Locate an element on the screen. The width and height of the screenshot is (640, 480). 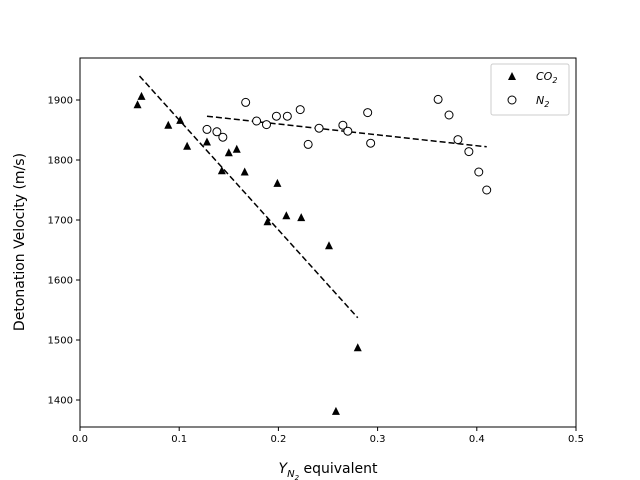
y-tick-label: 1500 is located at coordinates (60, 341).